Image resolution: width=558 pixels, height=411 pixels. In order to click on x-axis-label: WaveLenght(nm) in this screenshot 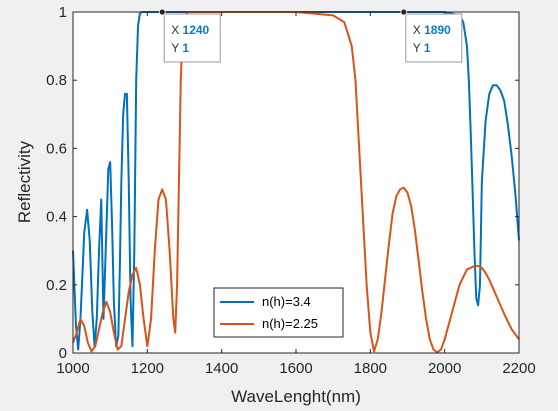, I will do `click(296, 396)`.